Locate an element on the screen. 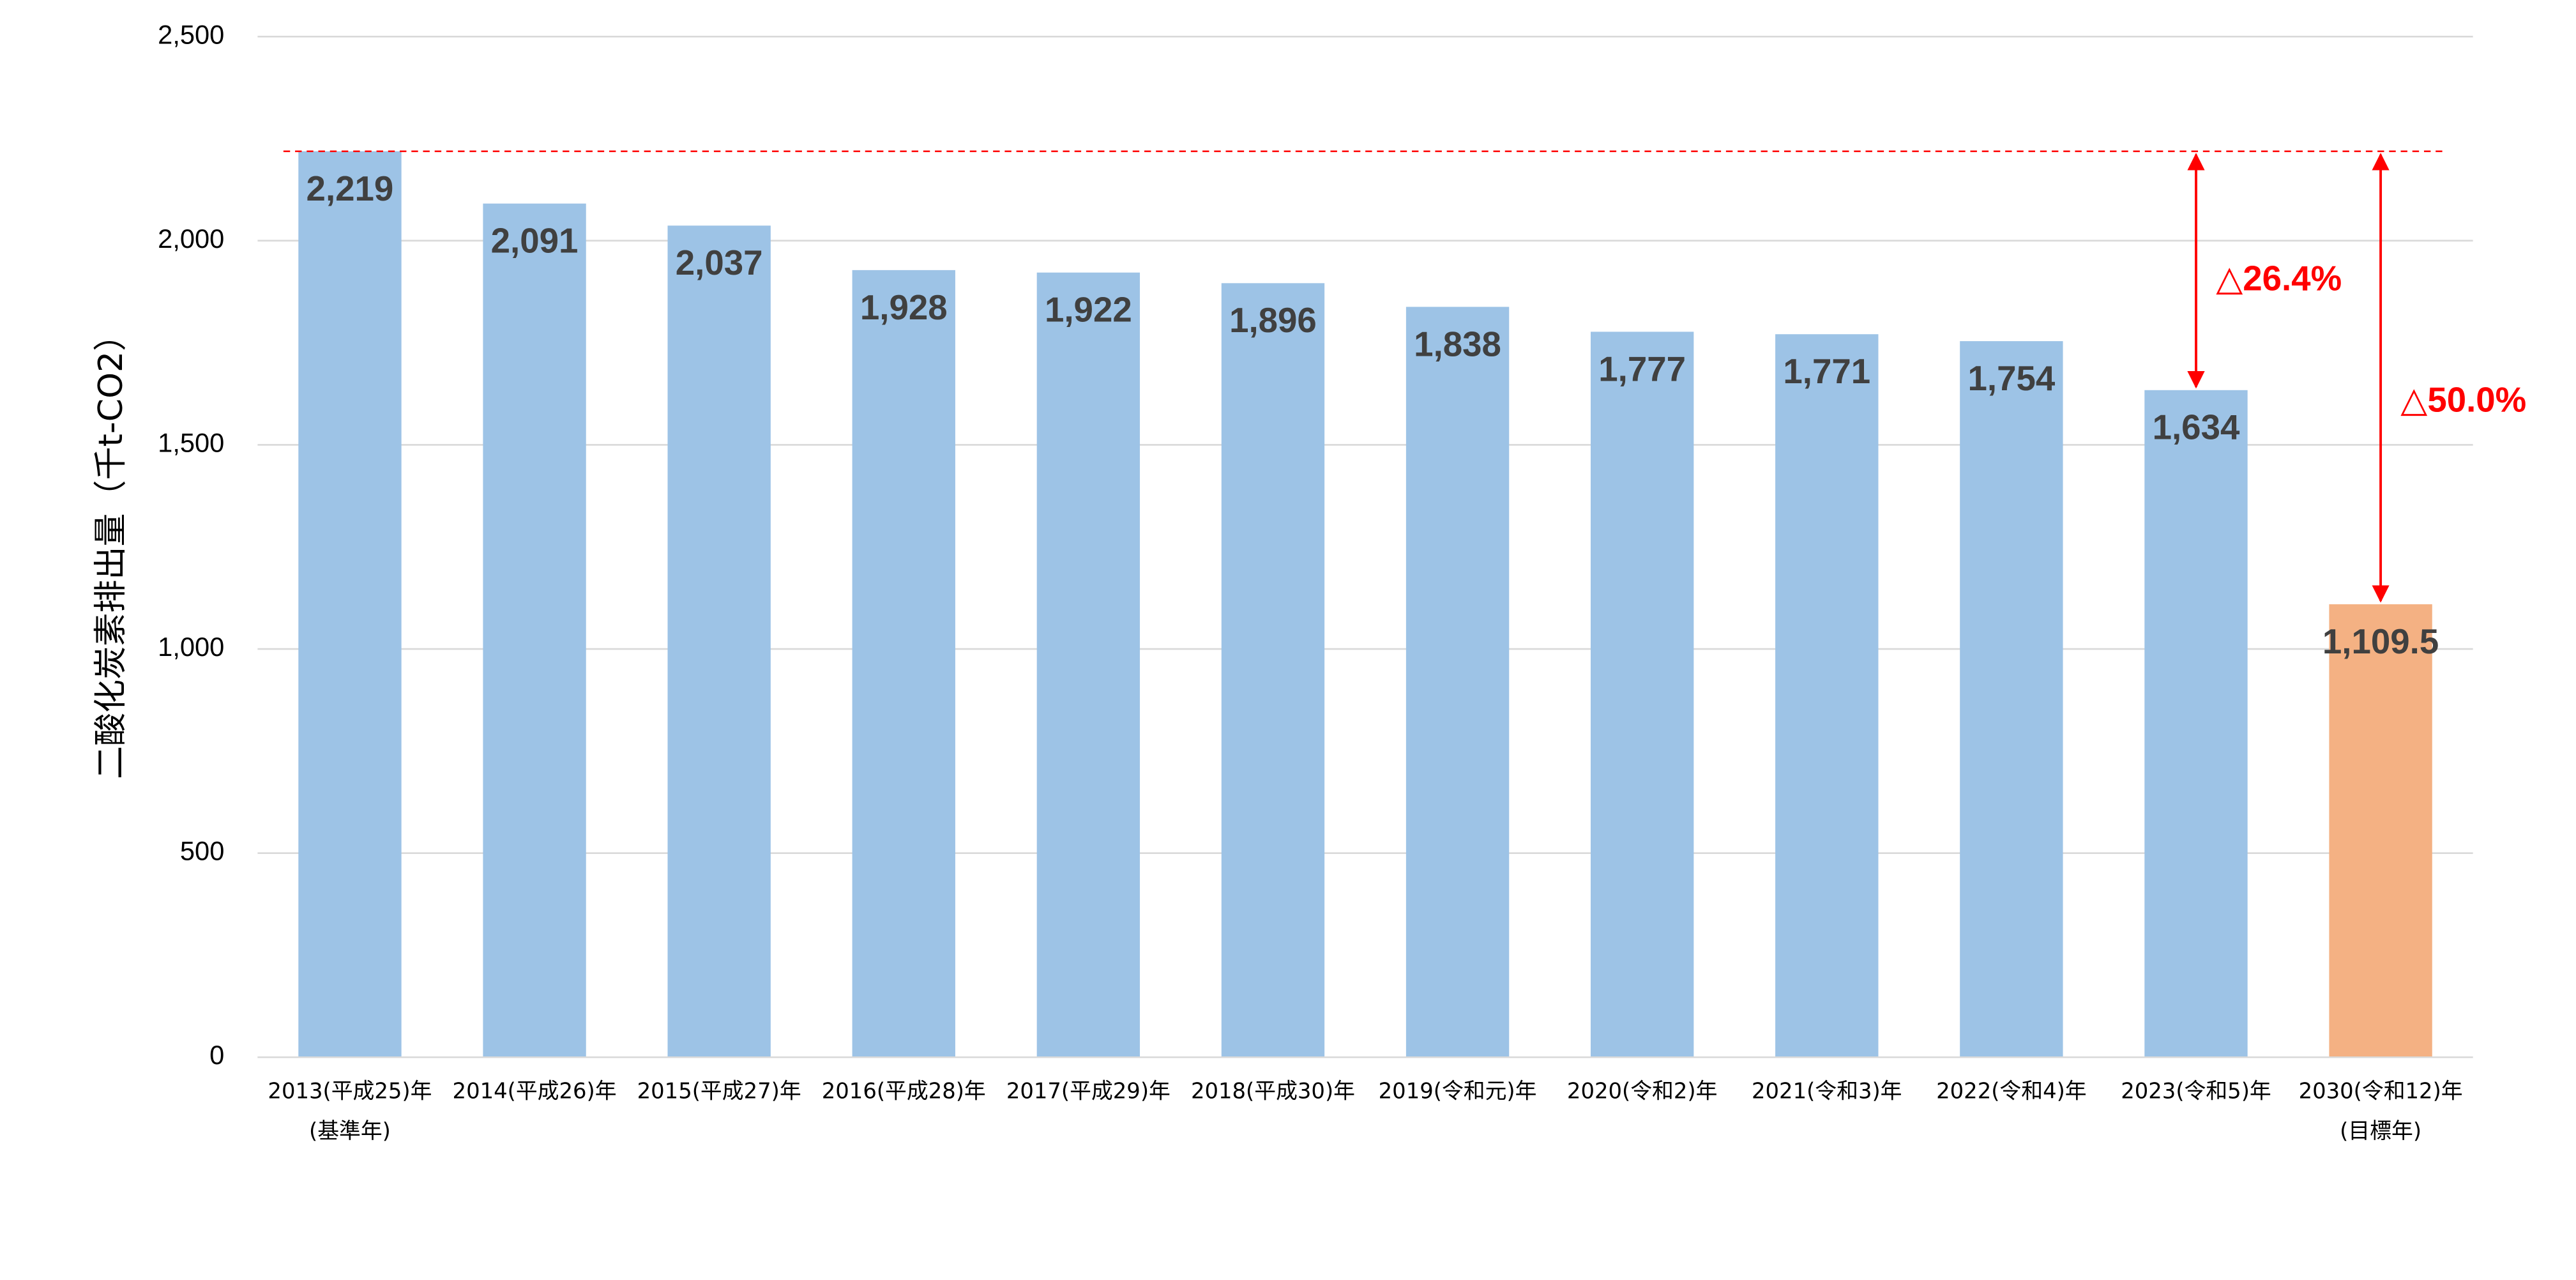 This screenshot has width=2576, height=1280. x-tick-label: 2013(平成25)年 is located at coordinates (350, 1090).